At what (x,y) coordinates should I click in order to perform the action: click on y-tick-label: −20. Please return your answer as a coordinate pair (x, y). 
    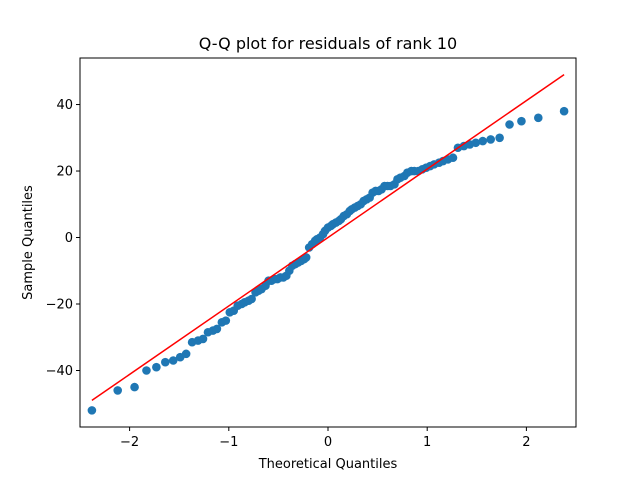
    Looking at the image, I should click on (59, 305).